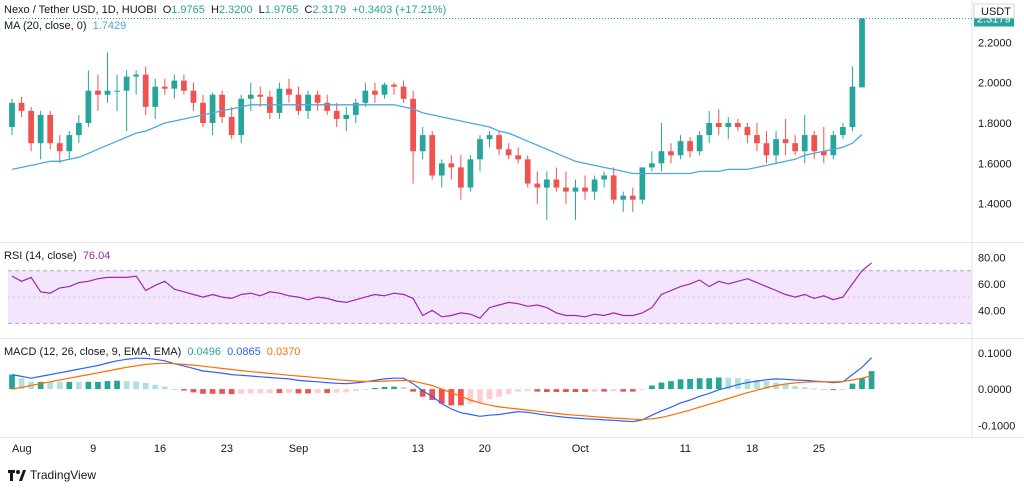  Describe the element at coordinates (996, 426) in the screenshot. I see `macd-y-tick: -0.1000` at that location.